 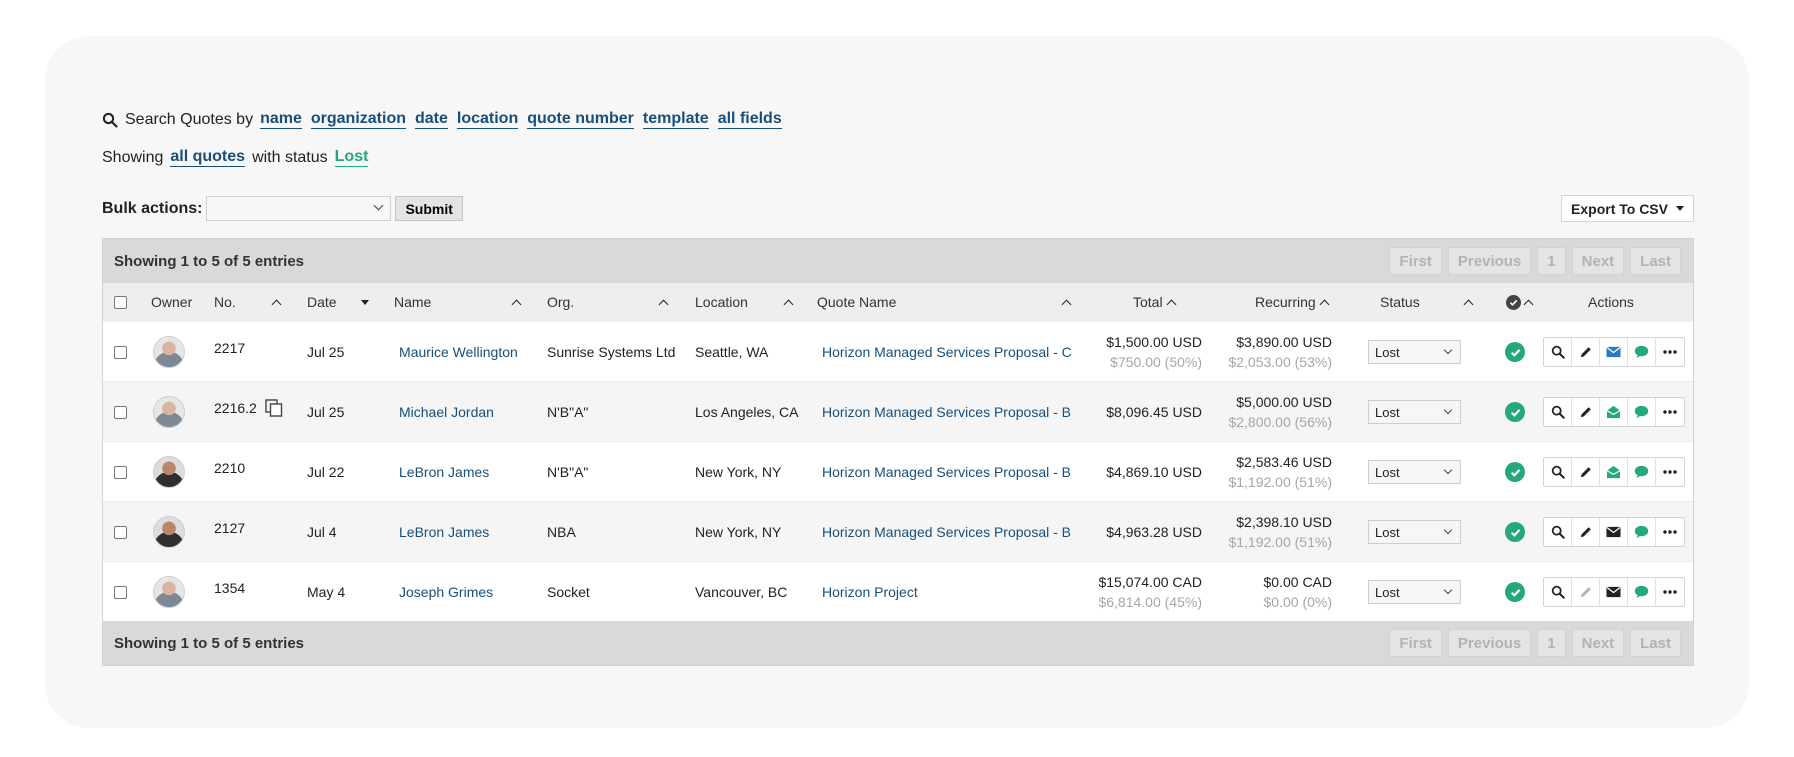 I want to click on header-approved, so click(x=1520, y=302).